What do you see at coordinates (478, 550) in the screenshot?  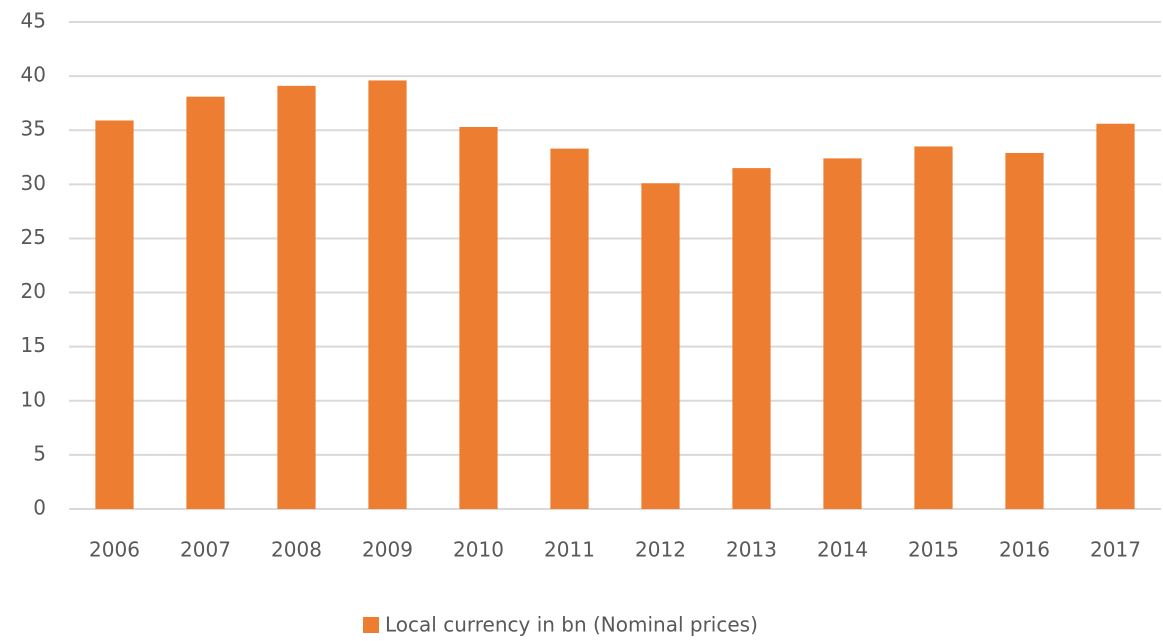 I see `x-tick-label: 2010` at bounding box center [478, 550].